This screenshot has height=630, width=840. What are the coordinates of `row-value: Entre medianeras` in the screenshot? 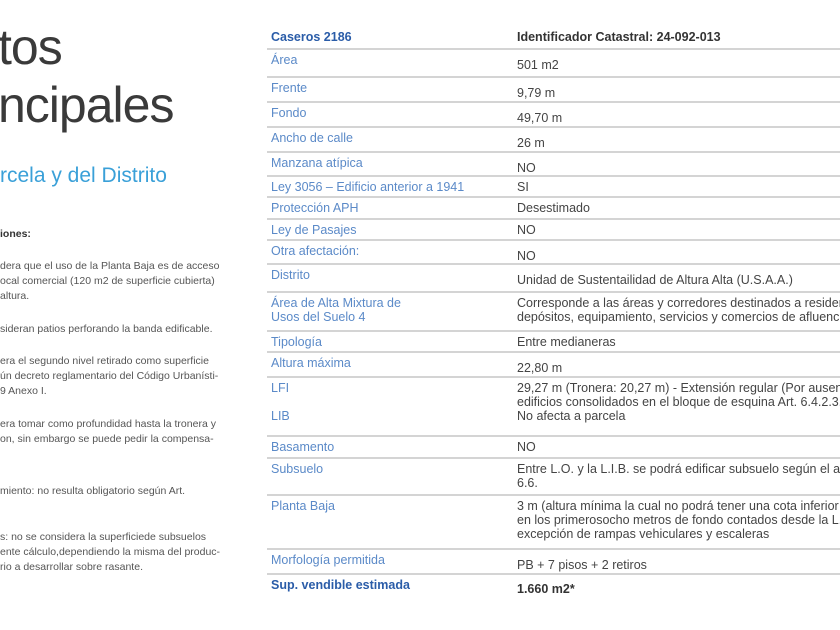 It's located at (676, 342).